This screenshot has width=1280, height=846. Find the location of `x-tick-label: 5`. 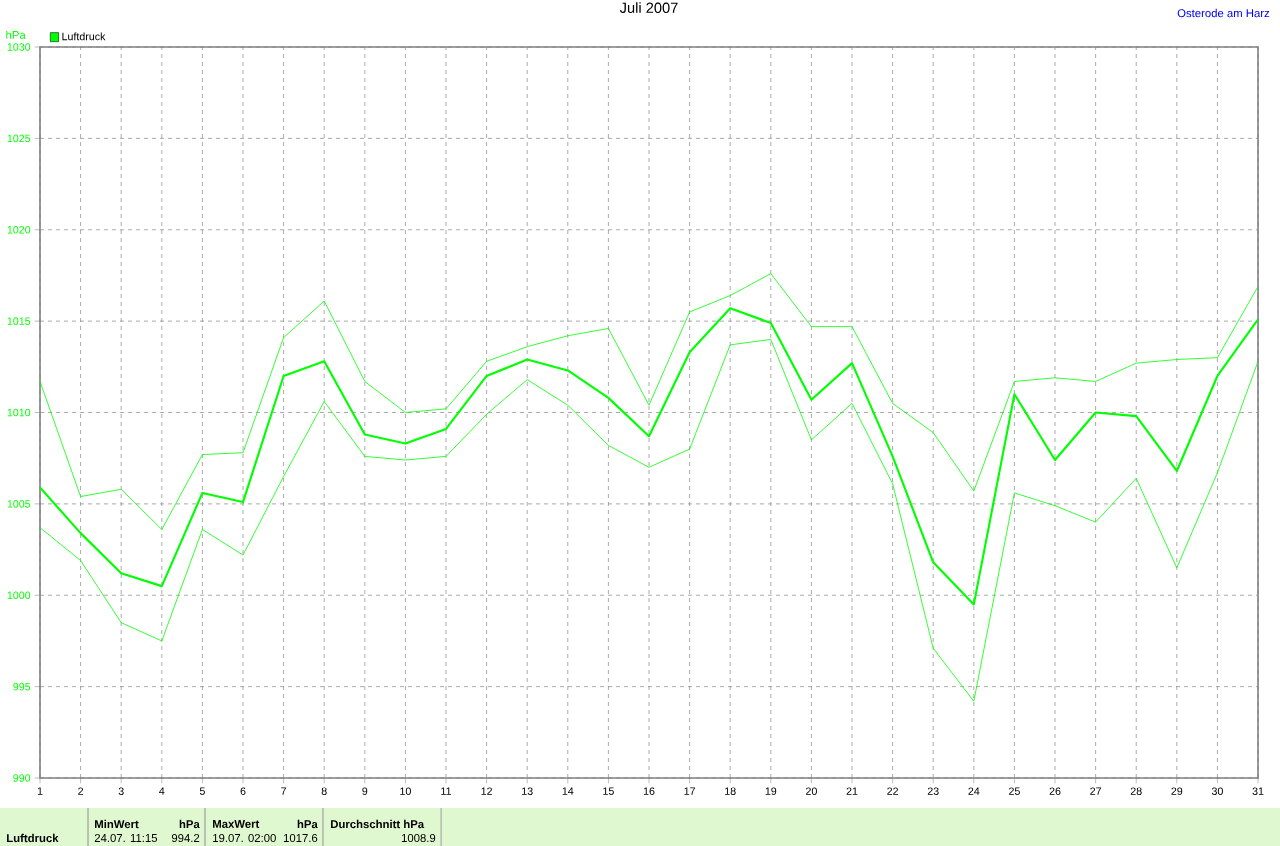

x-tick-label: 5 is located at coordinates (202, 791).